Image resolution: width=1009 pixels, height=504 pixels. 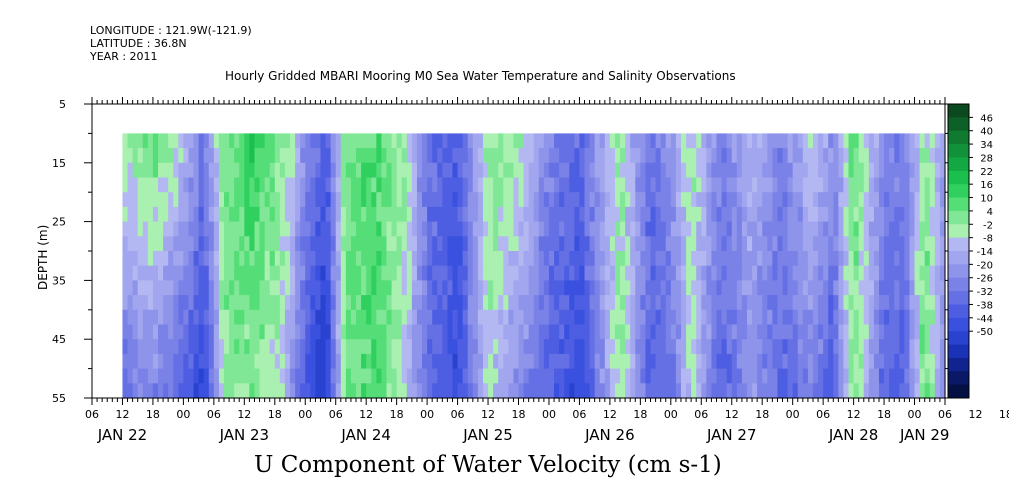 I want to click on colorbar-swatch, so click(x=958, y=258).